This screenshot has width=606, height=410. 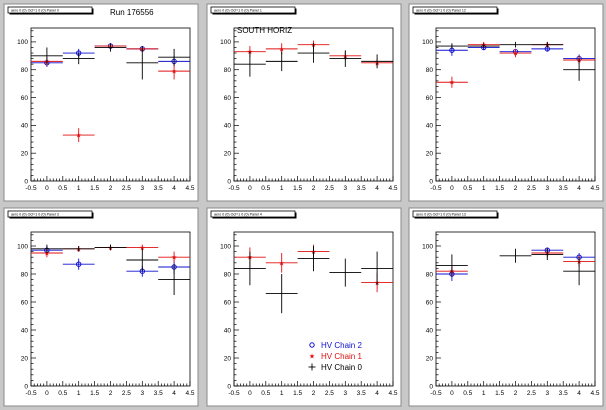 What do you see at coordinates (35, 214) in the screenshot?
I see `panel-title: aero 0 (0) Oct=1 0 (0) Panel 3` at bounding box center [35, 214].